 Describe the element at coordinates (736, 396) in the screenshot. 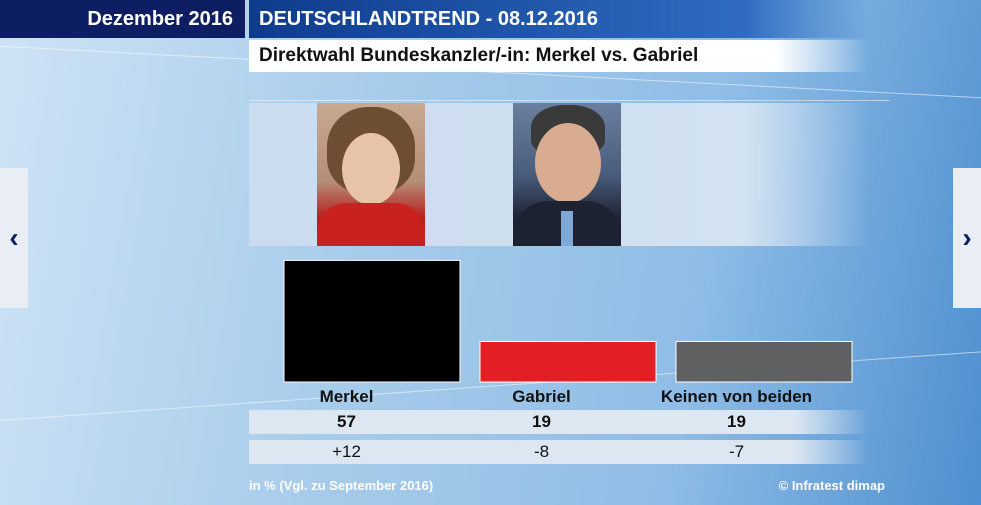

I see `category-label: Keinen von beiden` at that location.